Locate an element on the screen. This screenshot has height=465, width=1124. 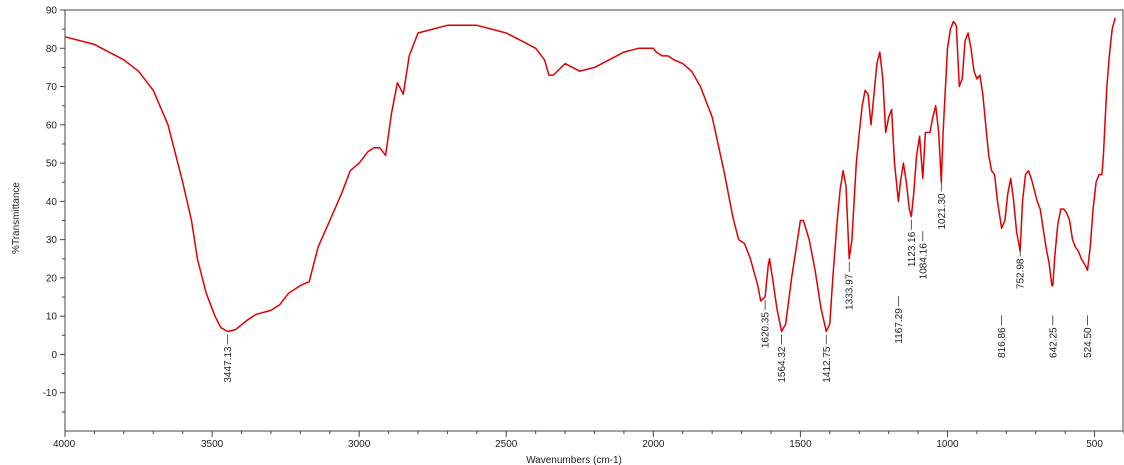
x-tick-label: 4000 is located at coordinates (64, 444).